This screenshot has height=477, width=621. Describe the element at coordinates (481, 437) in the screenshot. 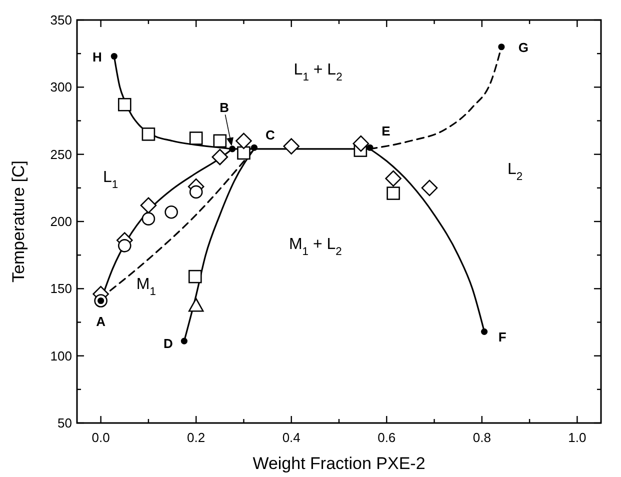

I see `x-tick-label: 0.8` at that location.